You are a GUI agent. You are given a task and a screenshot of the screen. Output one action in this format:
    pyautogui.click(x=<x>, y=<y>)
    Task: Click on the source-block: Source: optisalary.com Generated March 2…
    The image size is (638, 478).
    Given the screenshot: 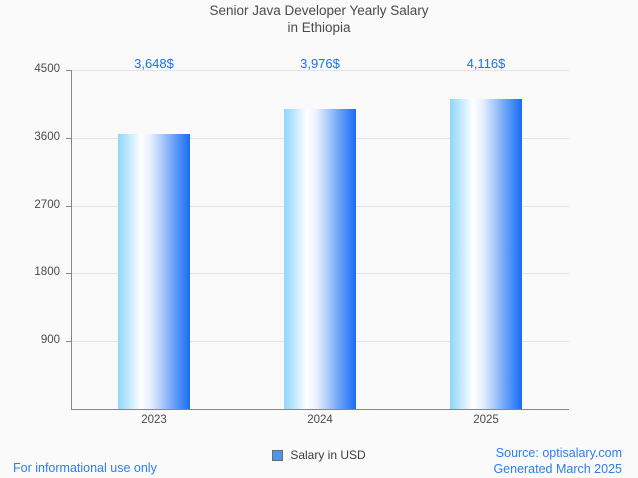 What is the action you would take?
    pyautogui.click(x=557, y=461)
    